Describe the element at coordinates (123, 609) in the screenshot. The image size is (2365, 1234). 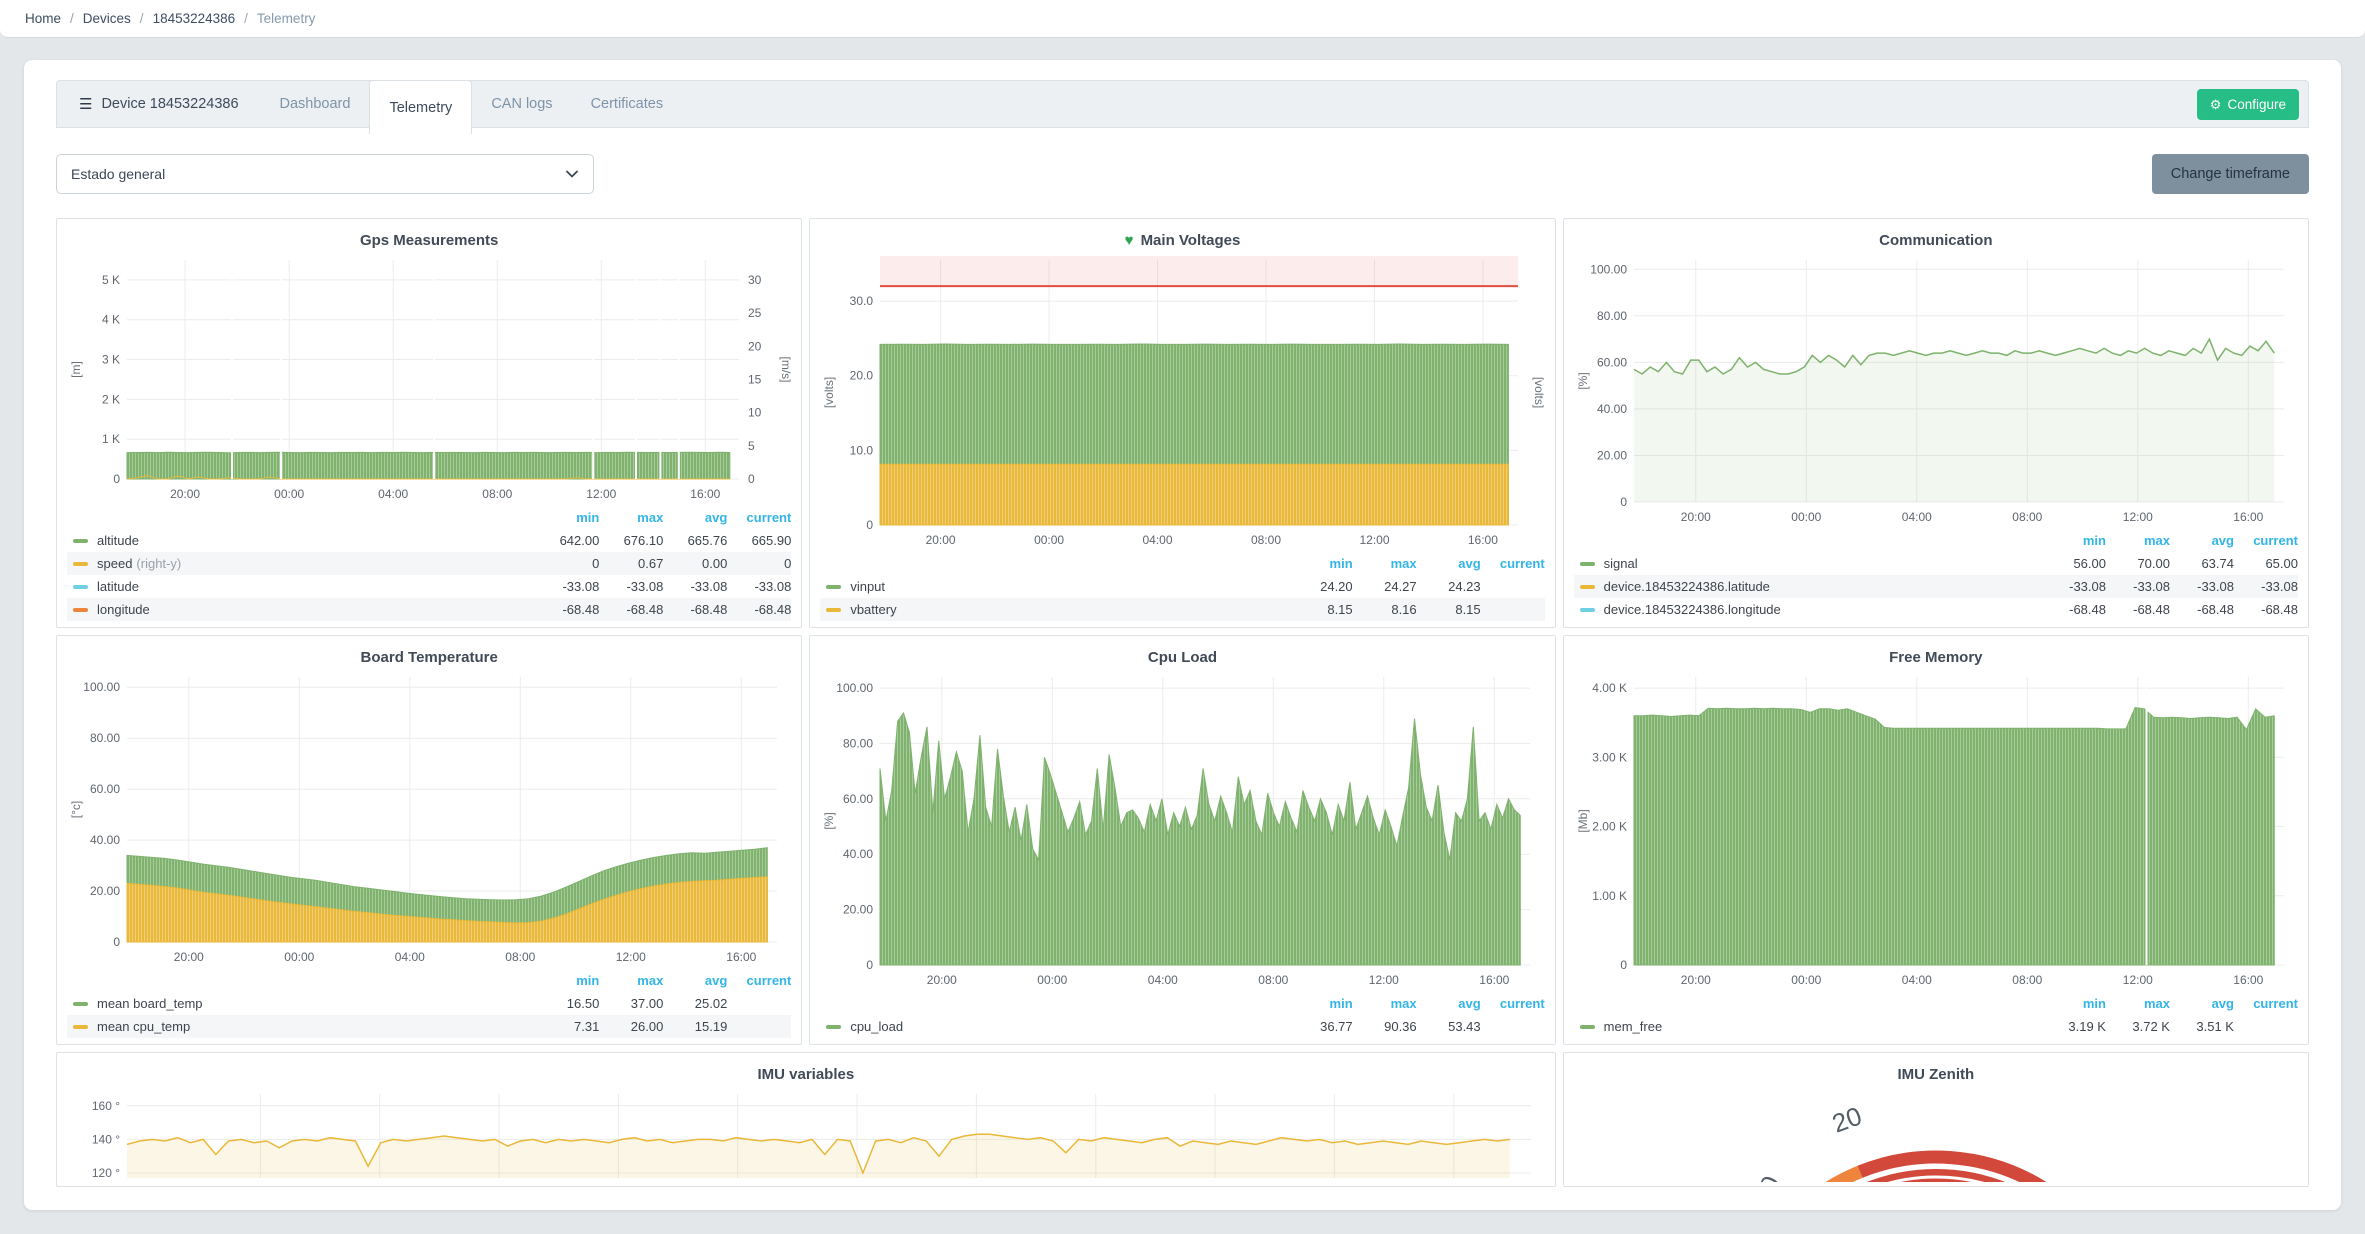
I see `series-name: longitude` at that location.